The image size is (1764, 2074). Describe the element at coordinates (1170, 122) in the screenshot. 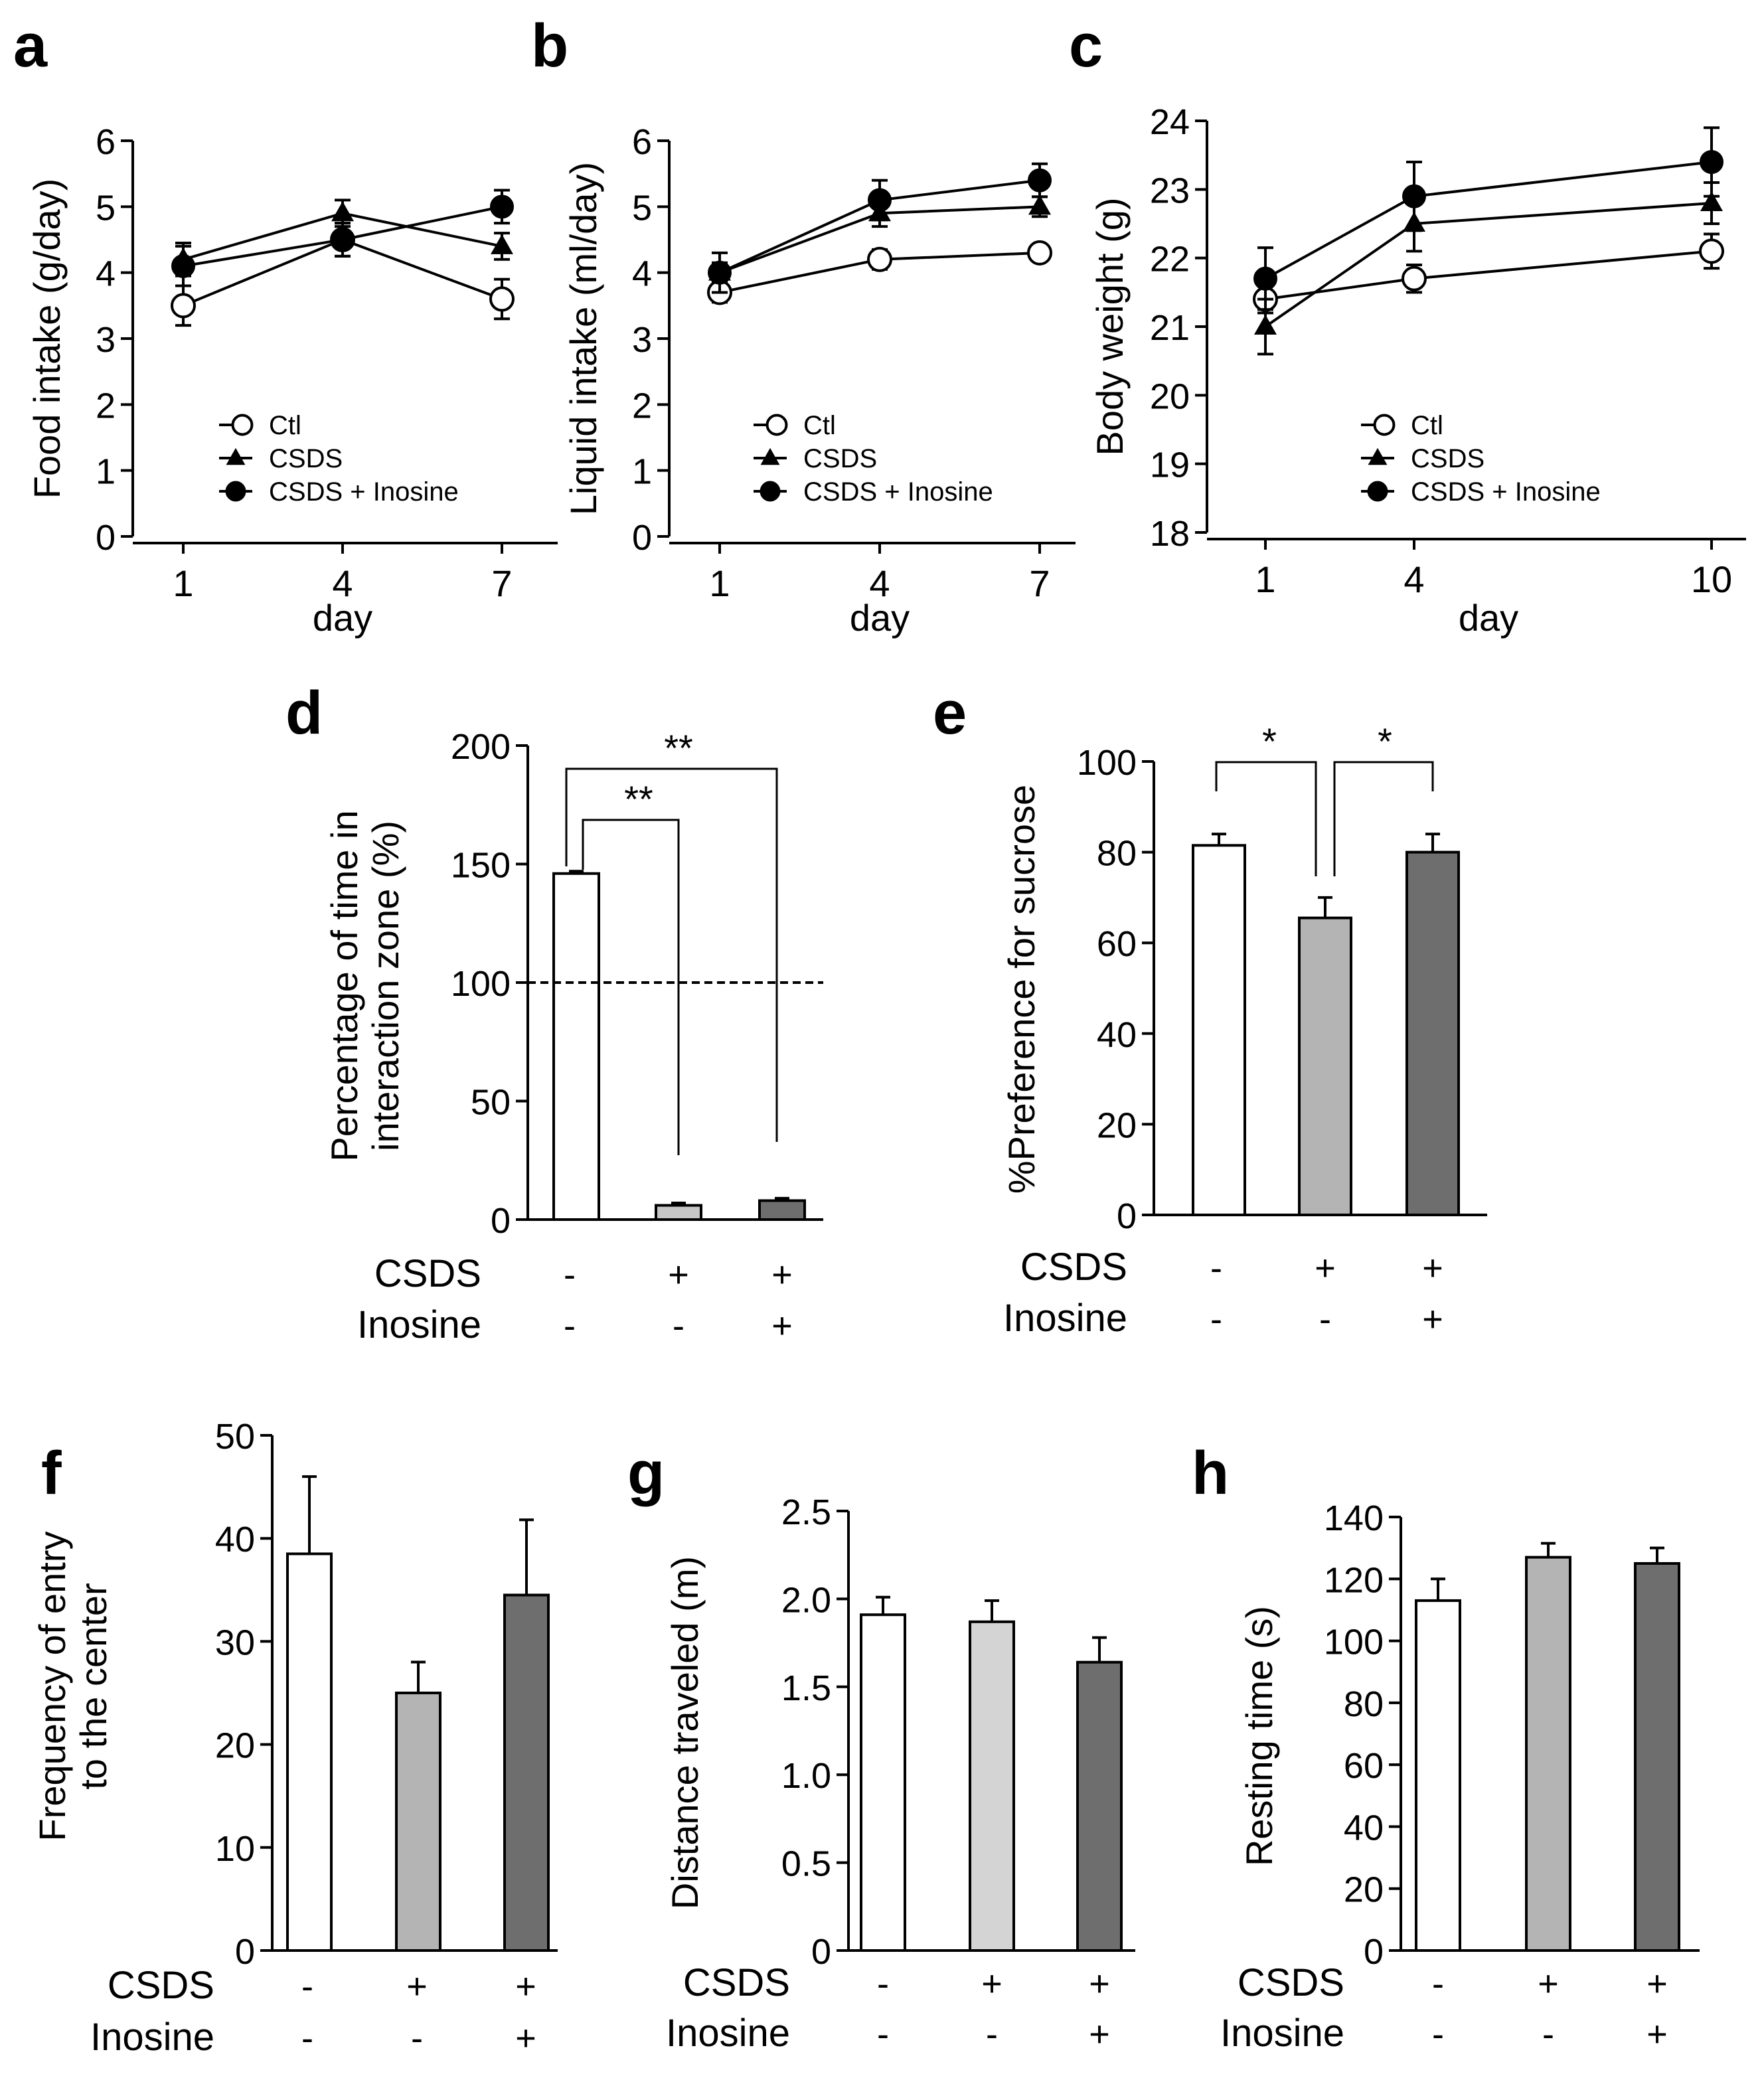

I see `y-tick-label: 24` at that location.